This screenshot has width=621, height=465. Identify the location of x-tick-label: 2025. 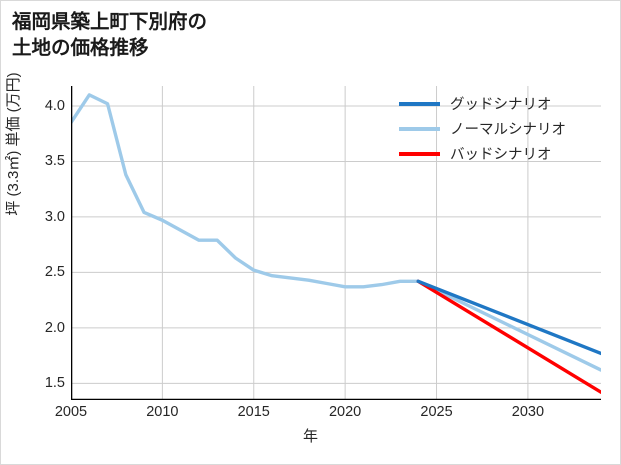
(436, 412).